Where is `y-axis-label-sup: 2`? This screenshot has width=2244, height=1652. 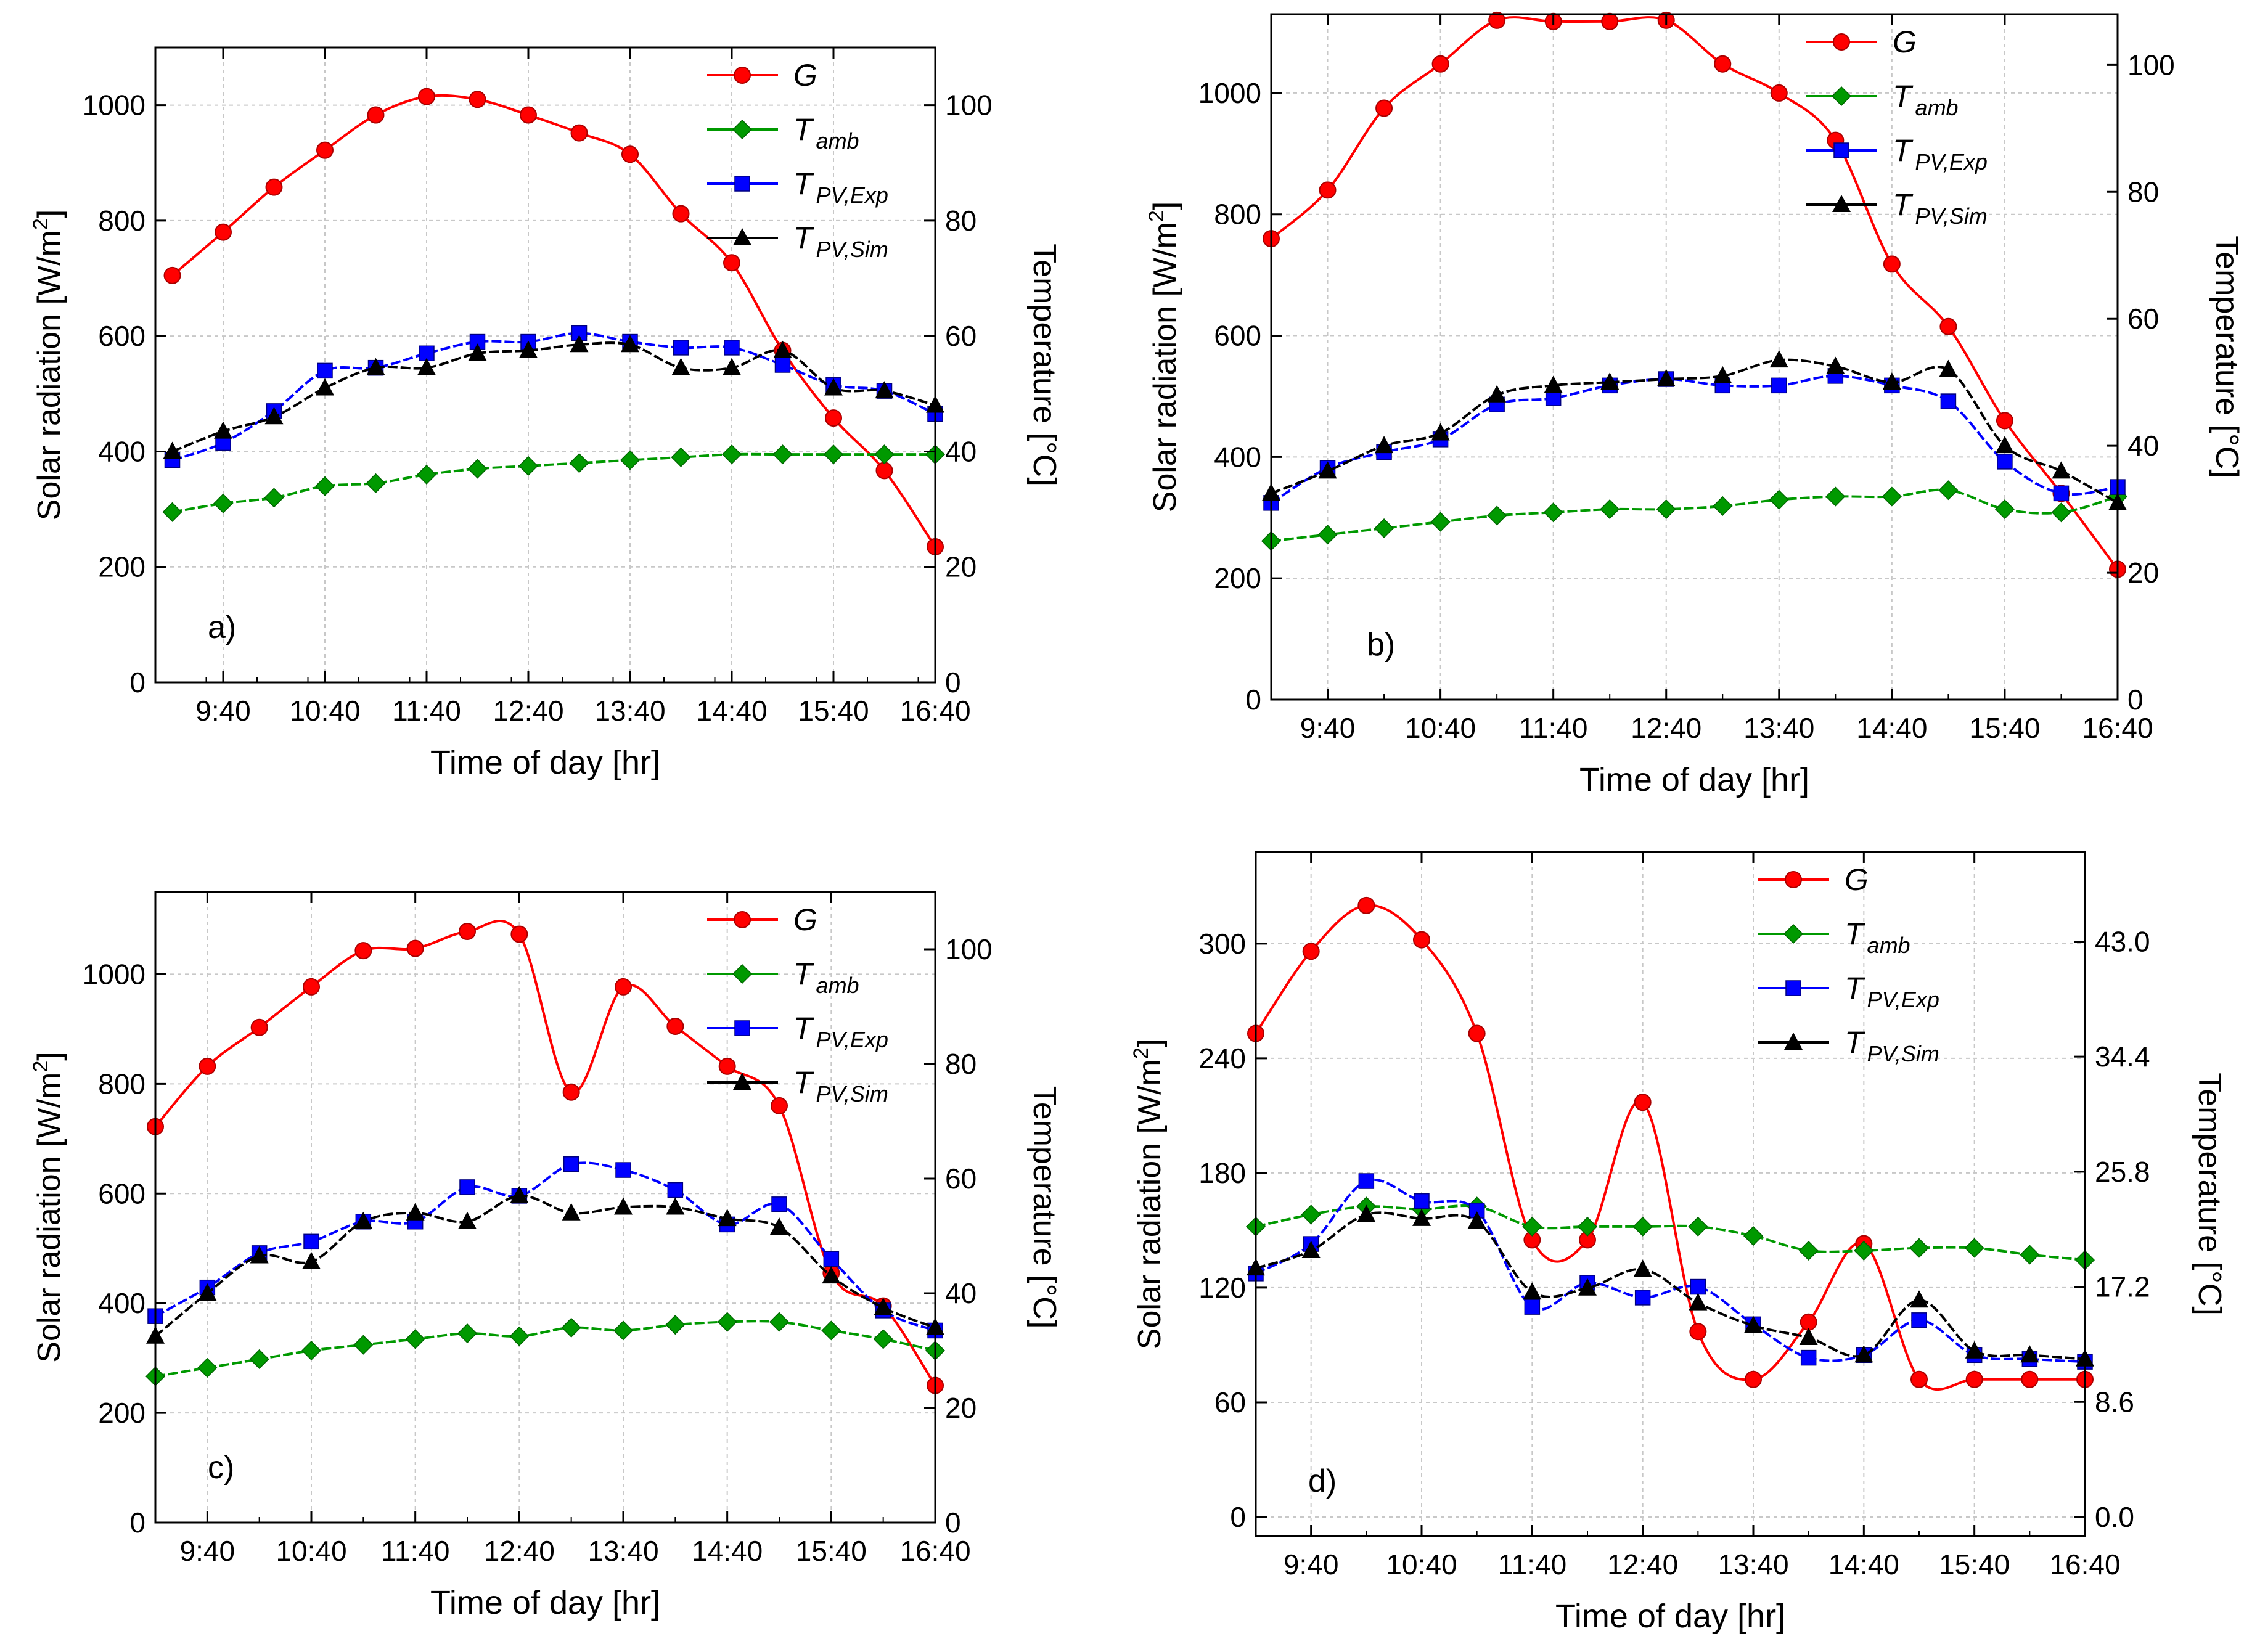 y-axis-label-sup: 2 is located at coordinates (40, 1067).